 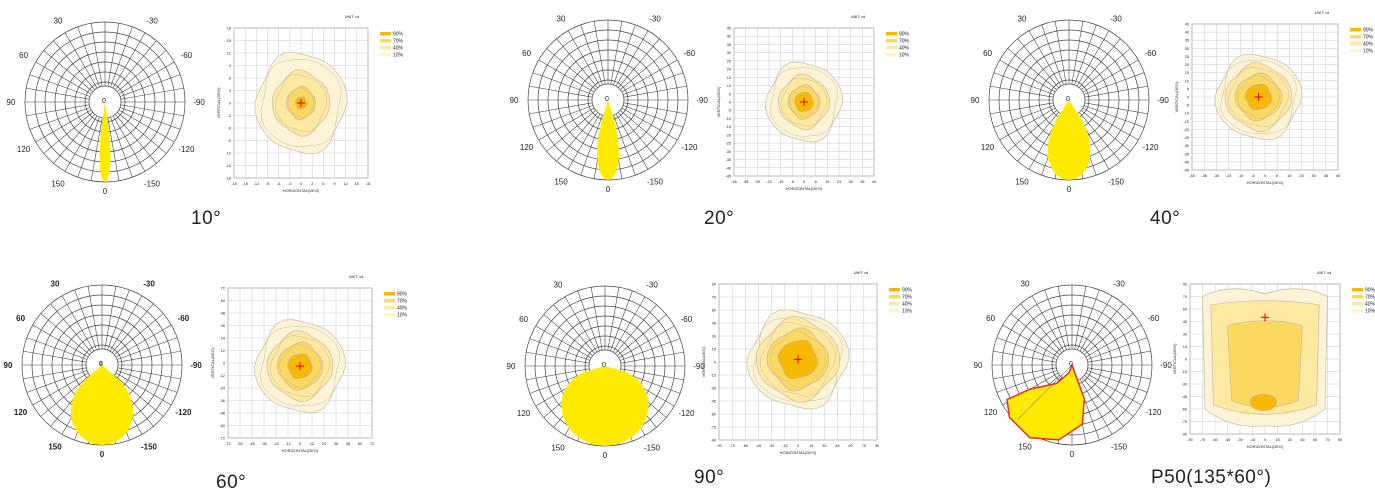 What do you see at coordinates (230, 66) in the screenshot?
I see `y-tick-label: 9` at bounding box center [230, 66].